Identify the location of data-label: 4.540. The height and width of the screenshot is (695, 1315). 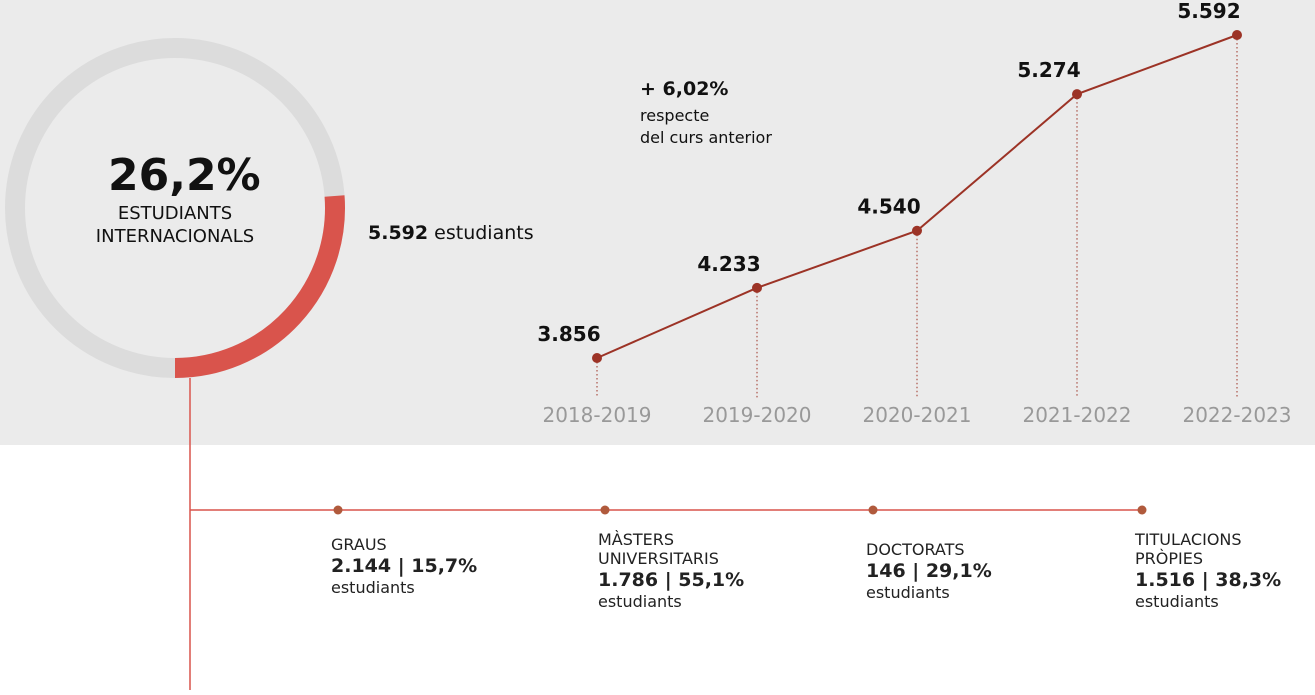
(888, 207).